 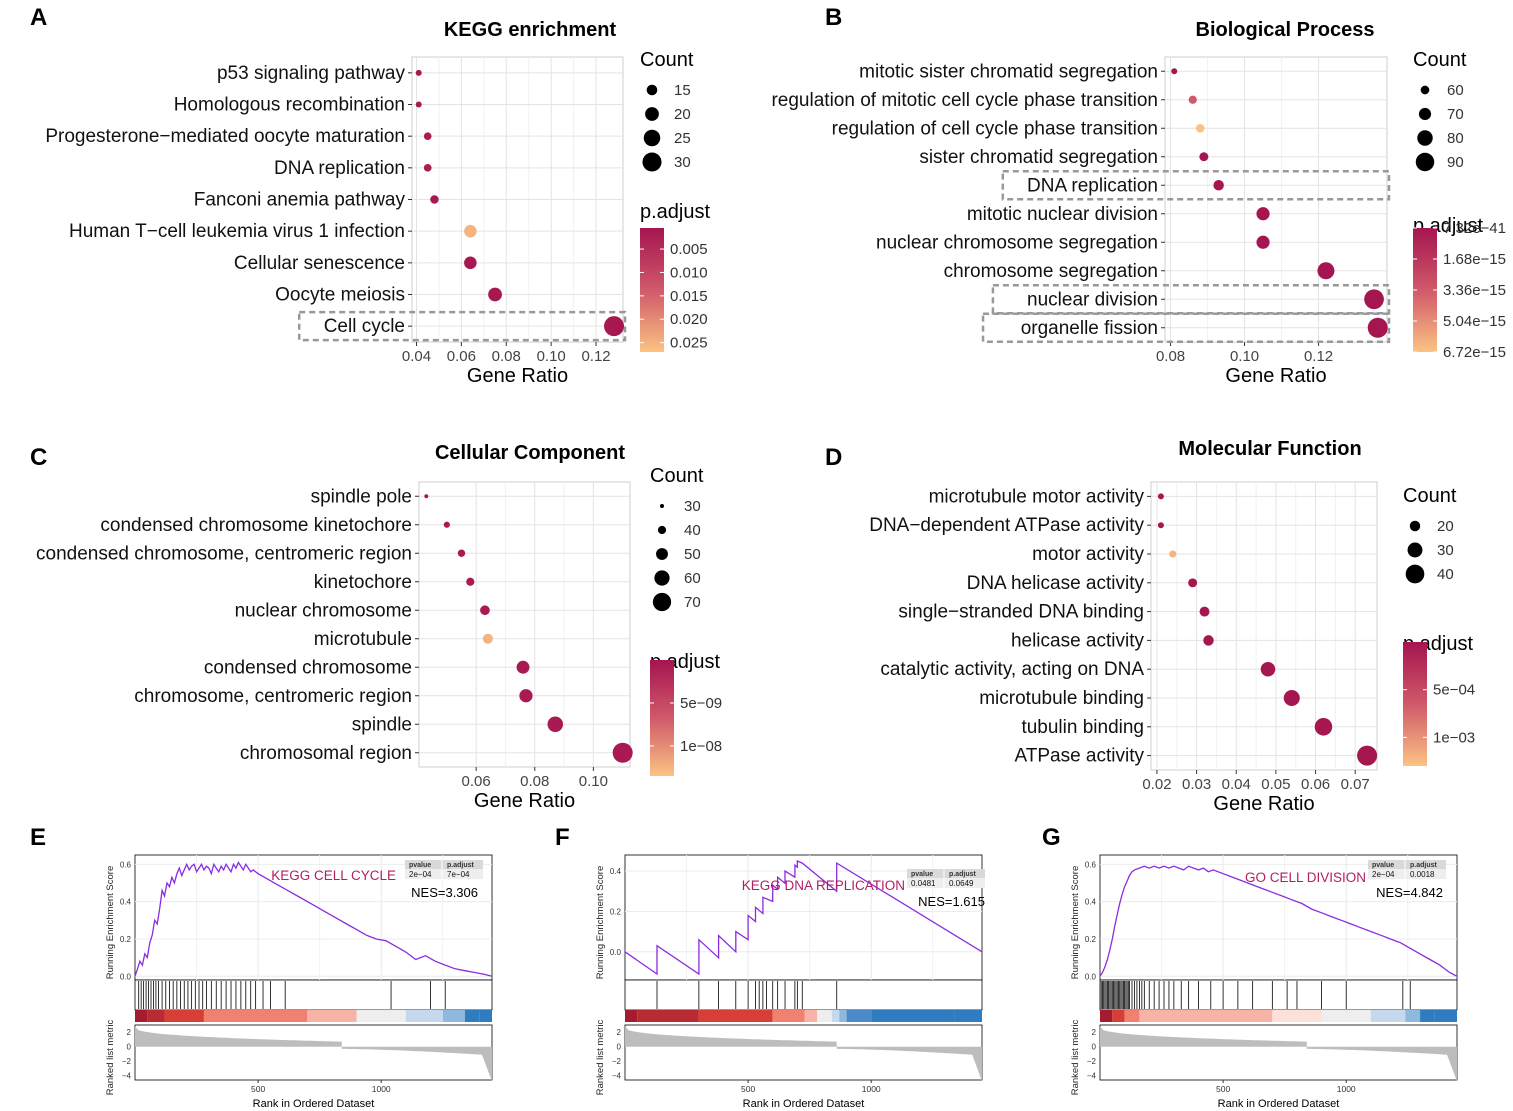 I want to click on term-label: Oocyte meiosis, so click(x=340, y=295).